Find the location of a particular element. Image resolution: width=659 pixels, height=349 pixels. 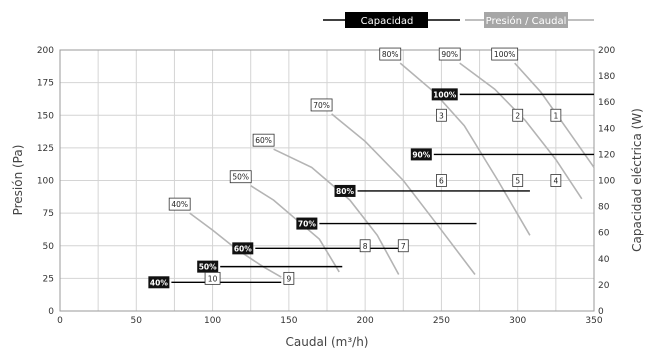

operating-point-label: 2 is located at coordinates (517, 115).